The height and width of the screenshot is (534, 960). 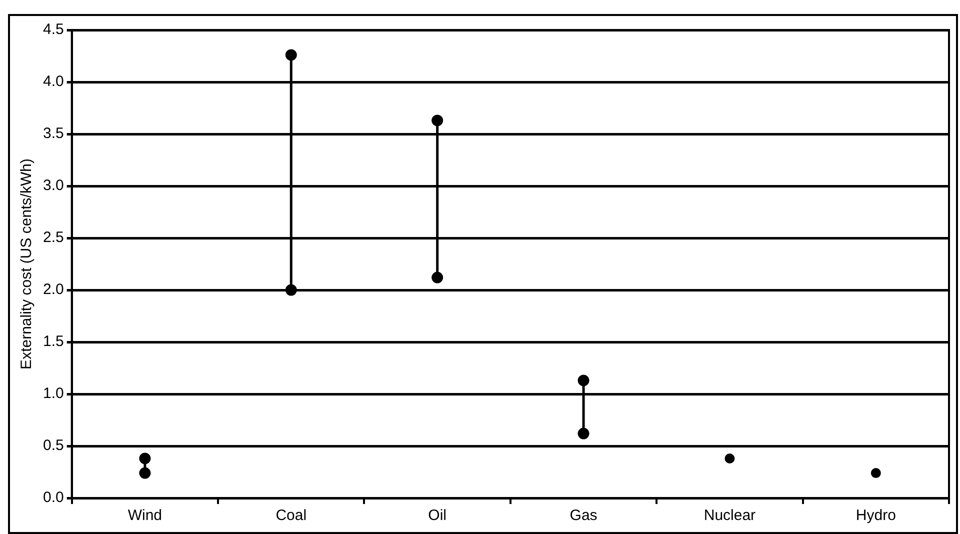 What do you see at coordinates (730, 515) in the screenshot?
I see `x-tick-label: Nuclear` at bounding box center [730, 515].